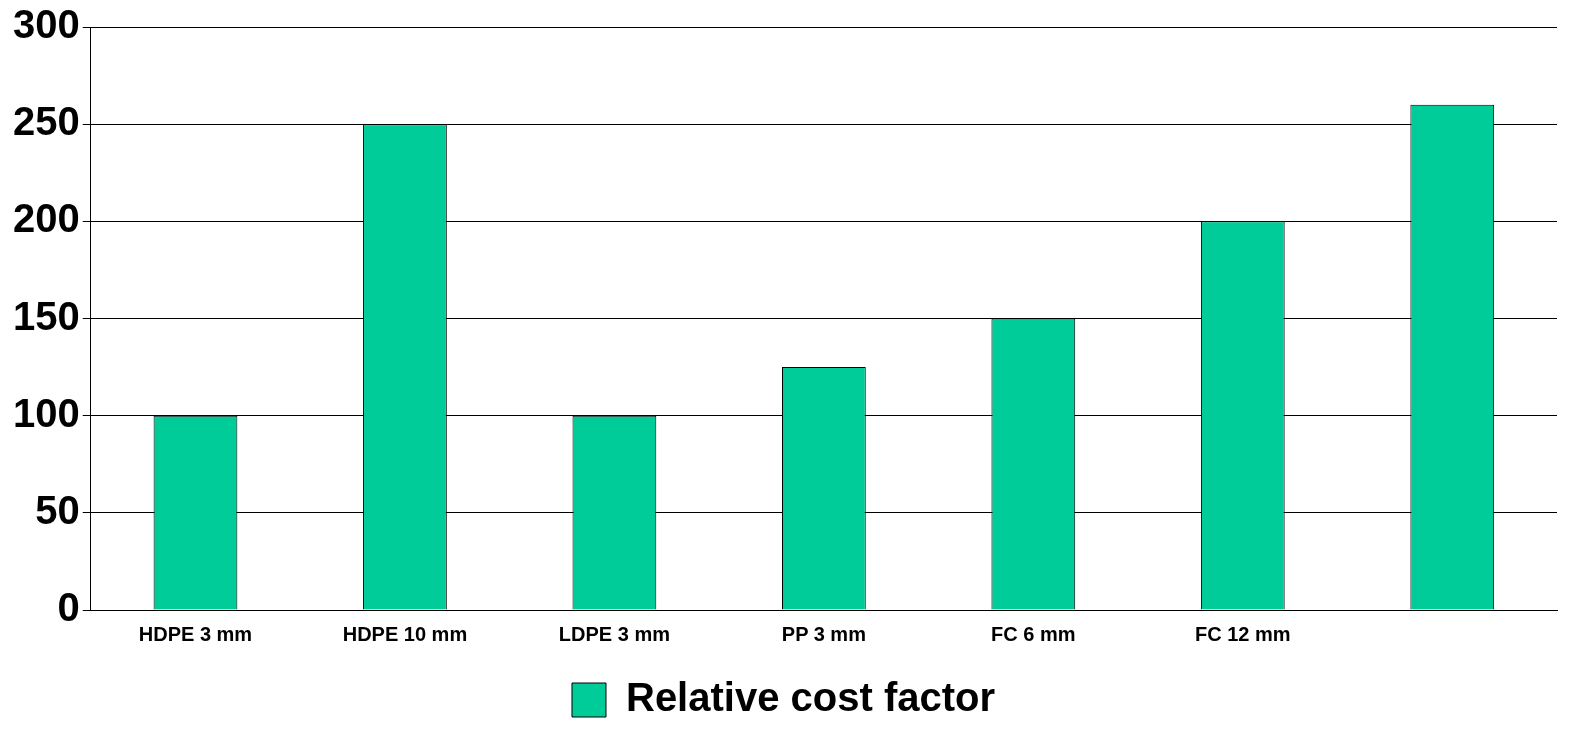 The image size is (1587, 740). Describe the element at coordinates (1033, 633) in the screenshot. I see `x-tick-label: FC 6 mm` at that location.